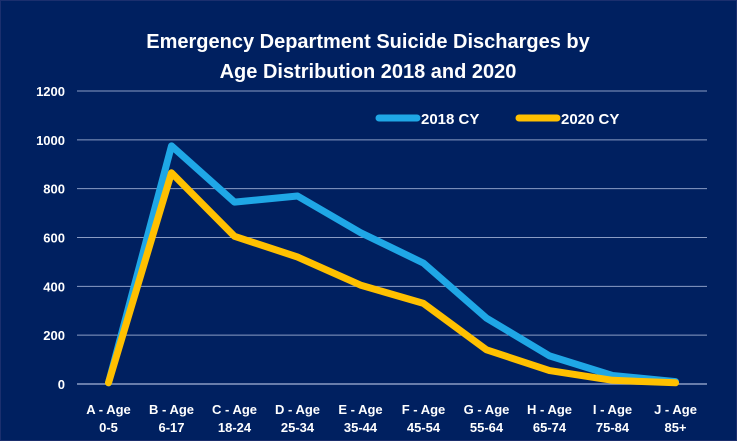 Image resolution: width=737 pixels, height=441 pixels. What do you see at coordinates (108, 427) in the screenshot?
I see `x-tick-label: 0-5` at bounding box center [108, 427].